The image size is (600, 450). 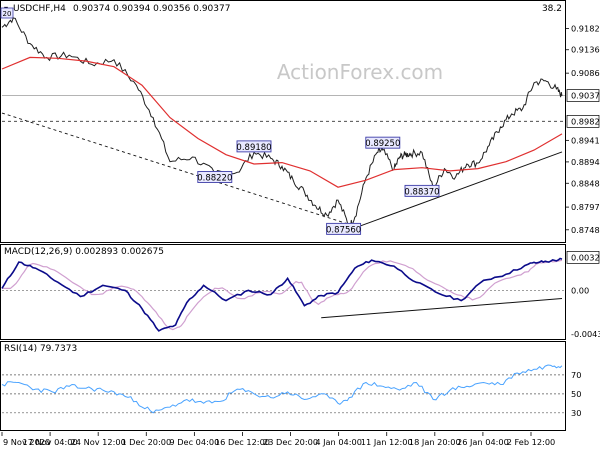 I want to click on rsi-tick-label: 30, so click(x=576, y=413).